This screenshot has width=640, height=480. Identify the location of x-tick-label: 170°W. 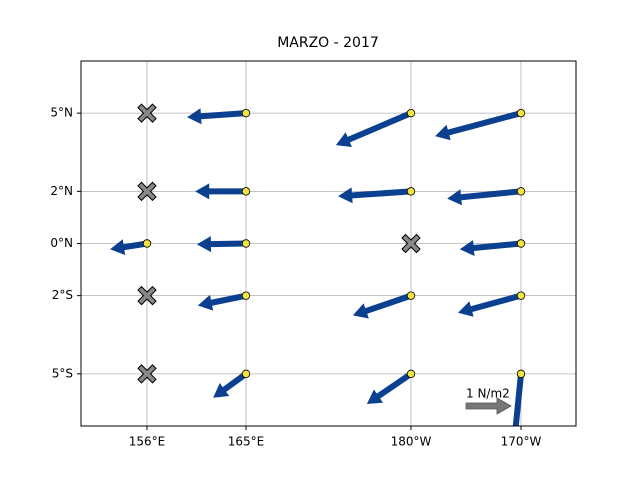
(521, 442).